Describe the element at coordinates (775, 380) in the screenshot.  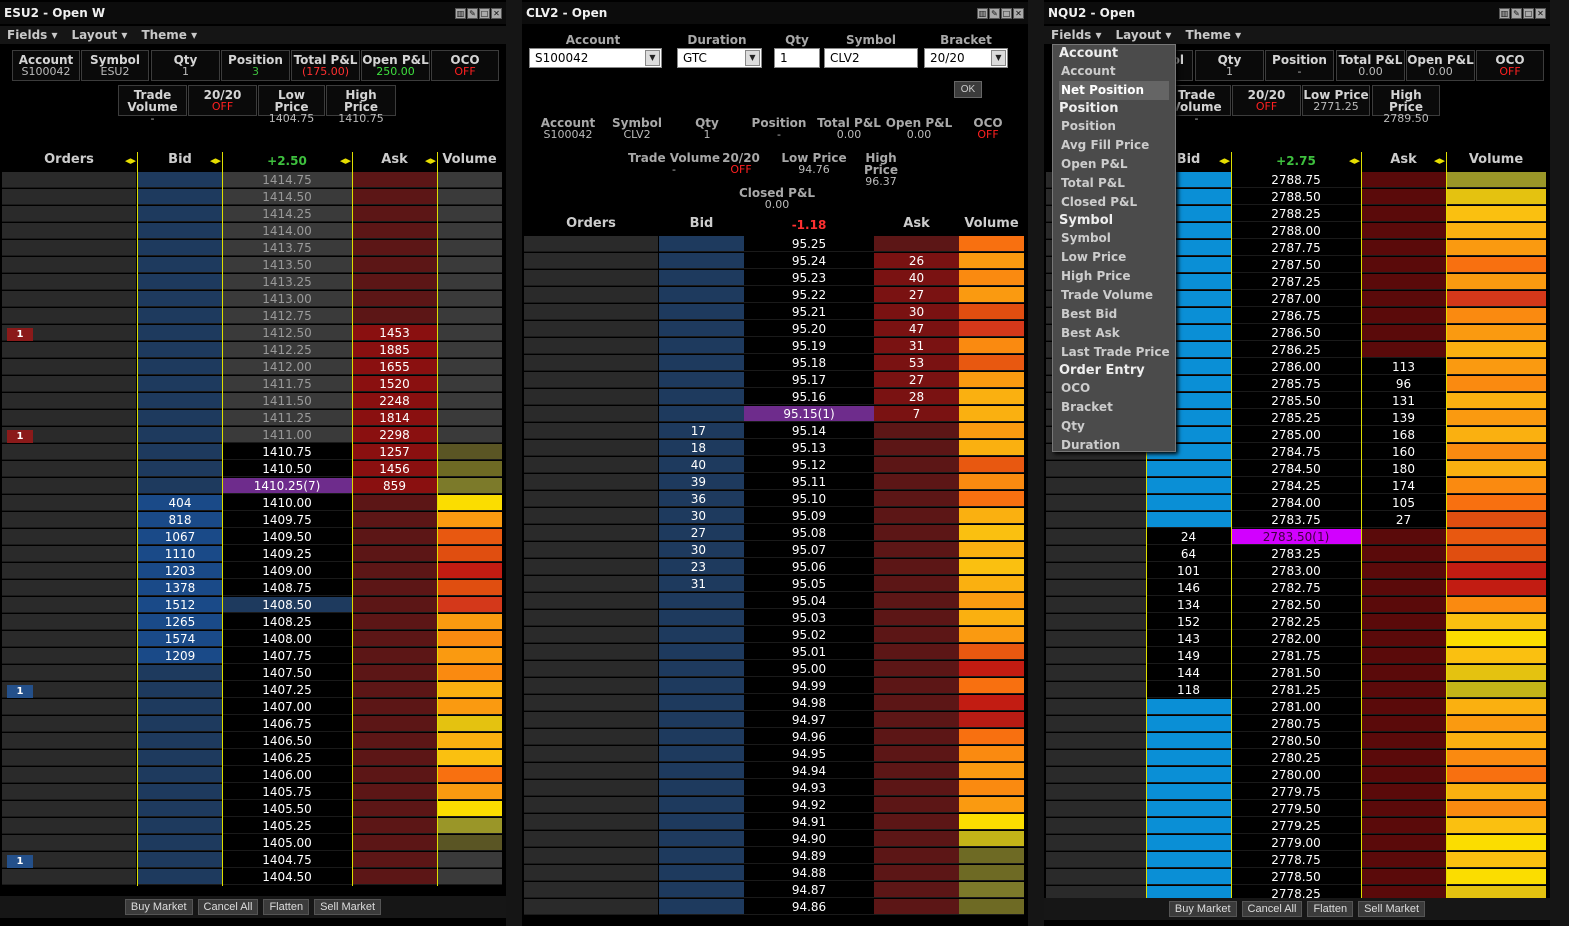
I see `table-row: 95.17 27` at that location.